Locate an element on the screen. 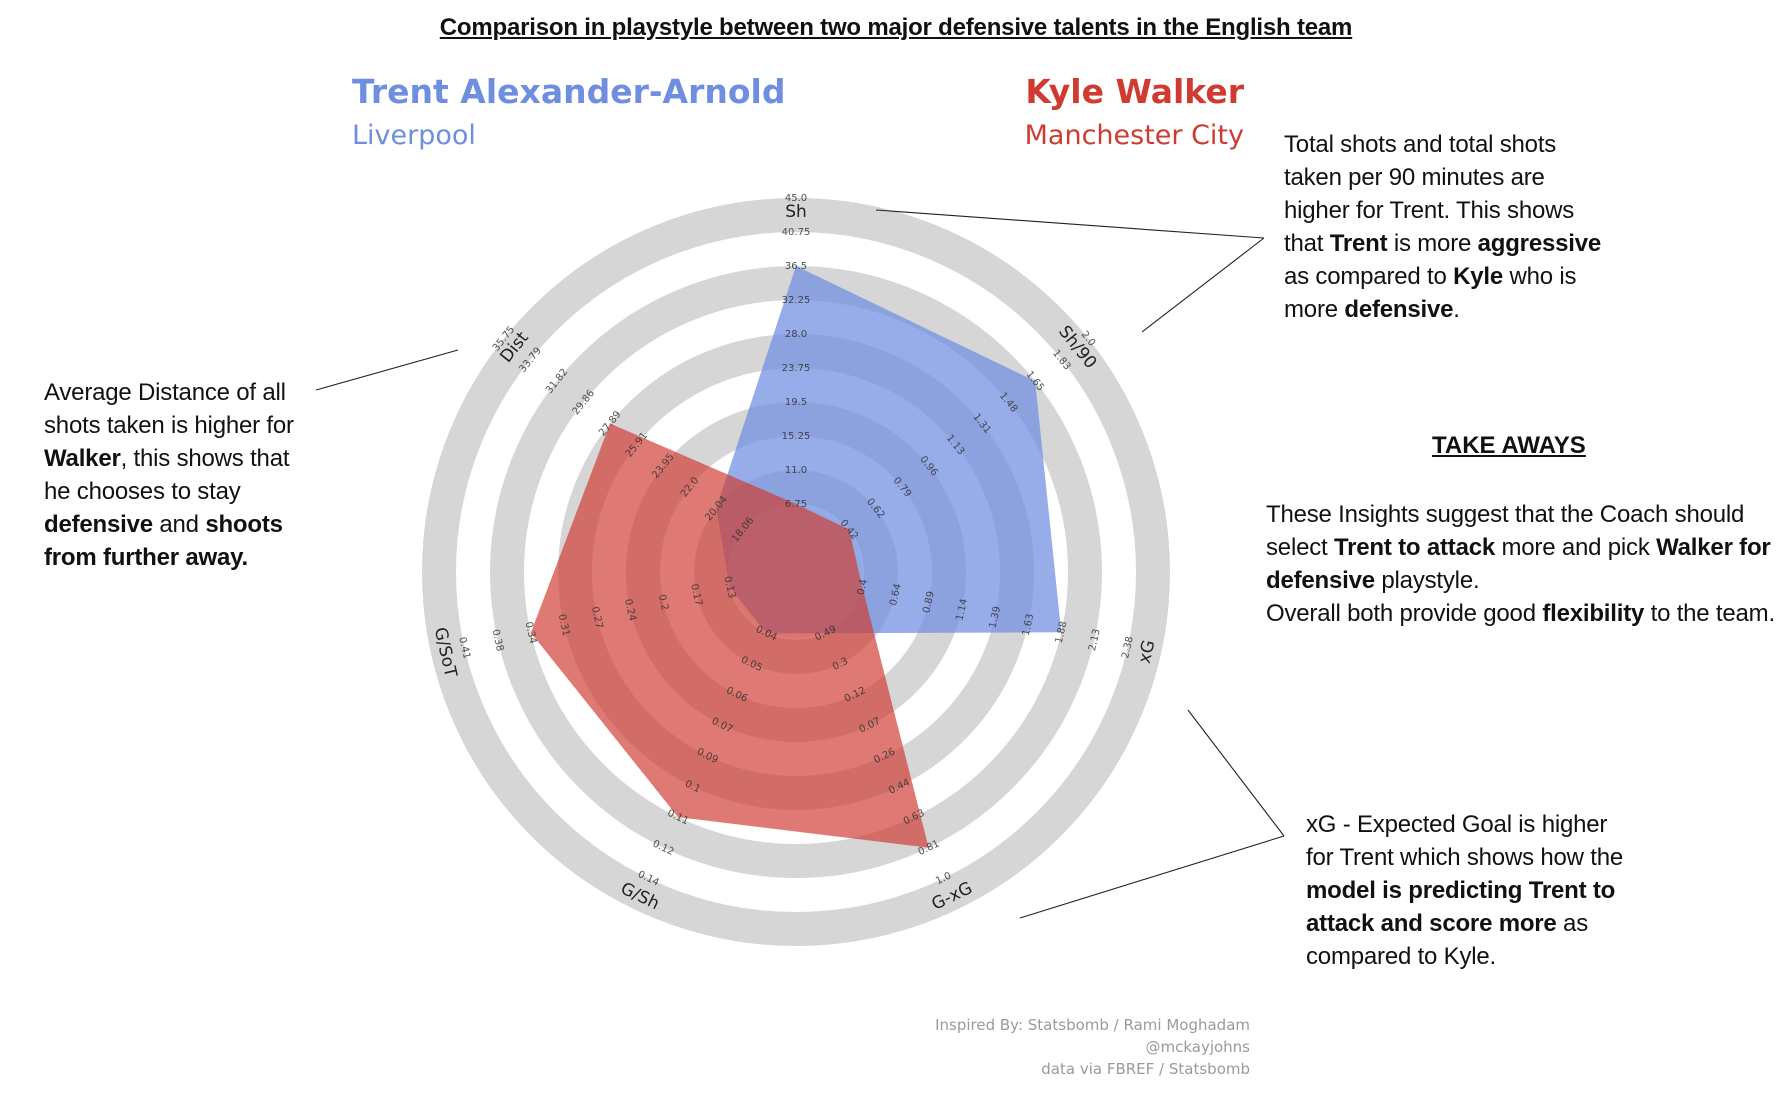 The image size is (1792, 1106). tick-label: 19.5 is located at coordinates (796, 402).